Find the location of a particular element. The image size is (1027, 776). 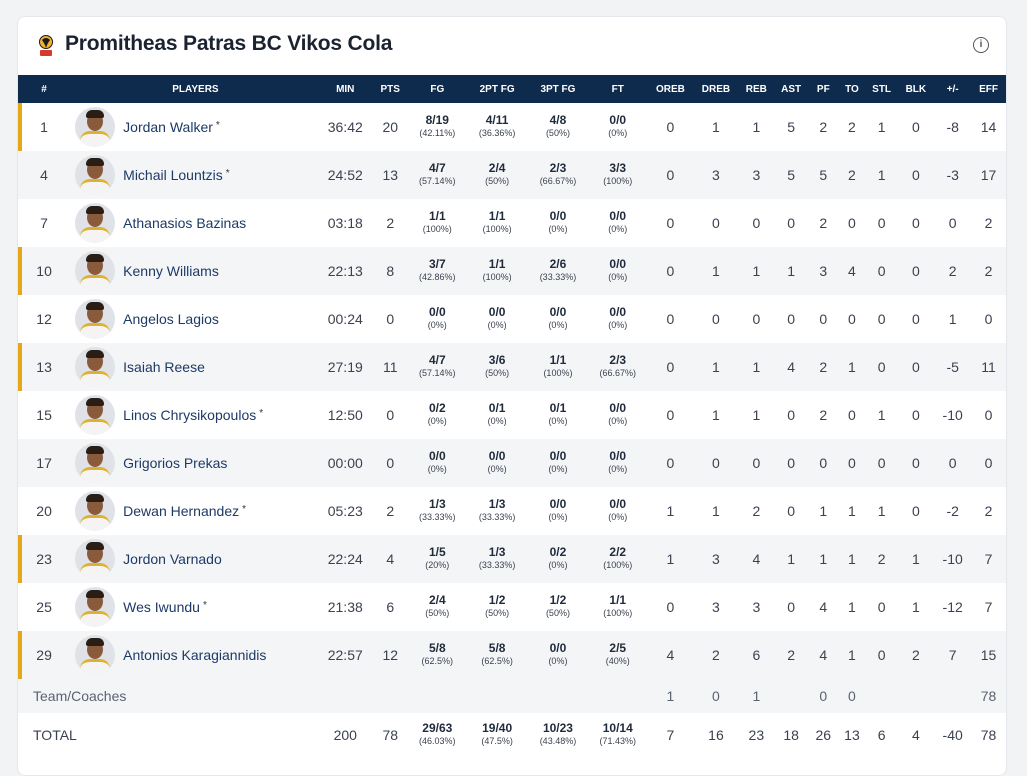

two-point-fg: 1/2 (50%) is located at coordinates (497, 607).